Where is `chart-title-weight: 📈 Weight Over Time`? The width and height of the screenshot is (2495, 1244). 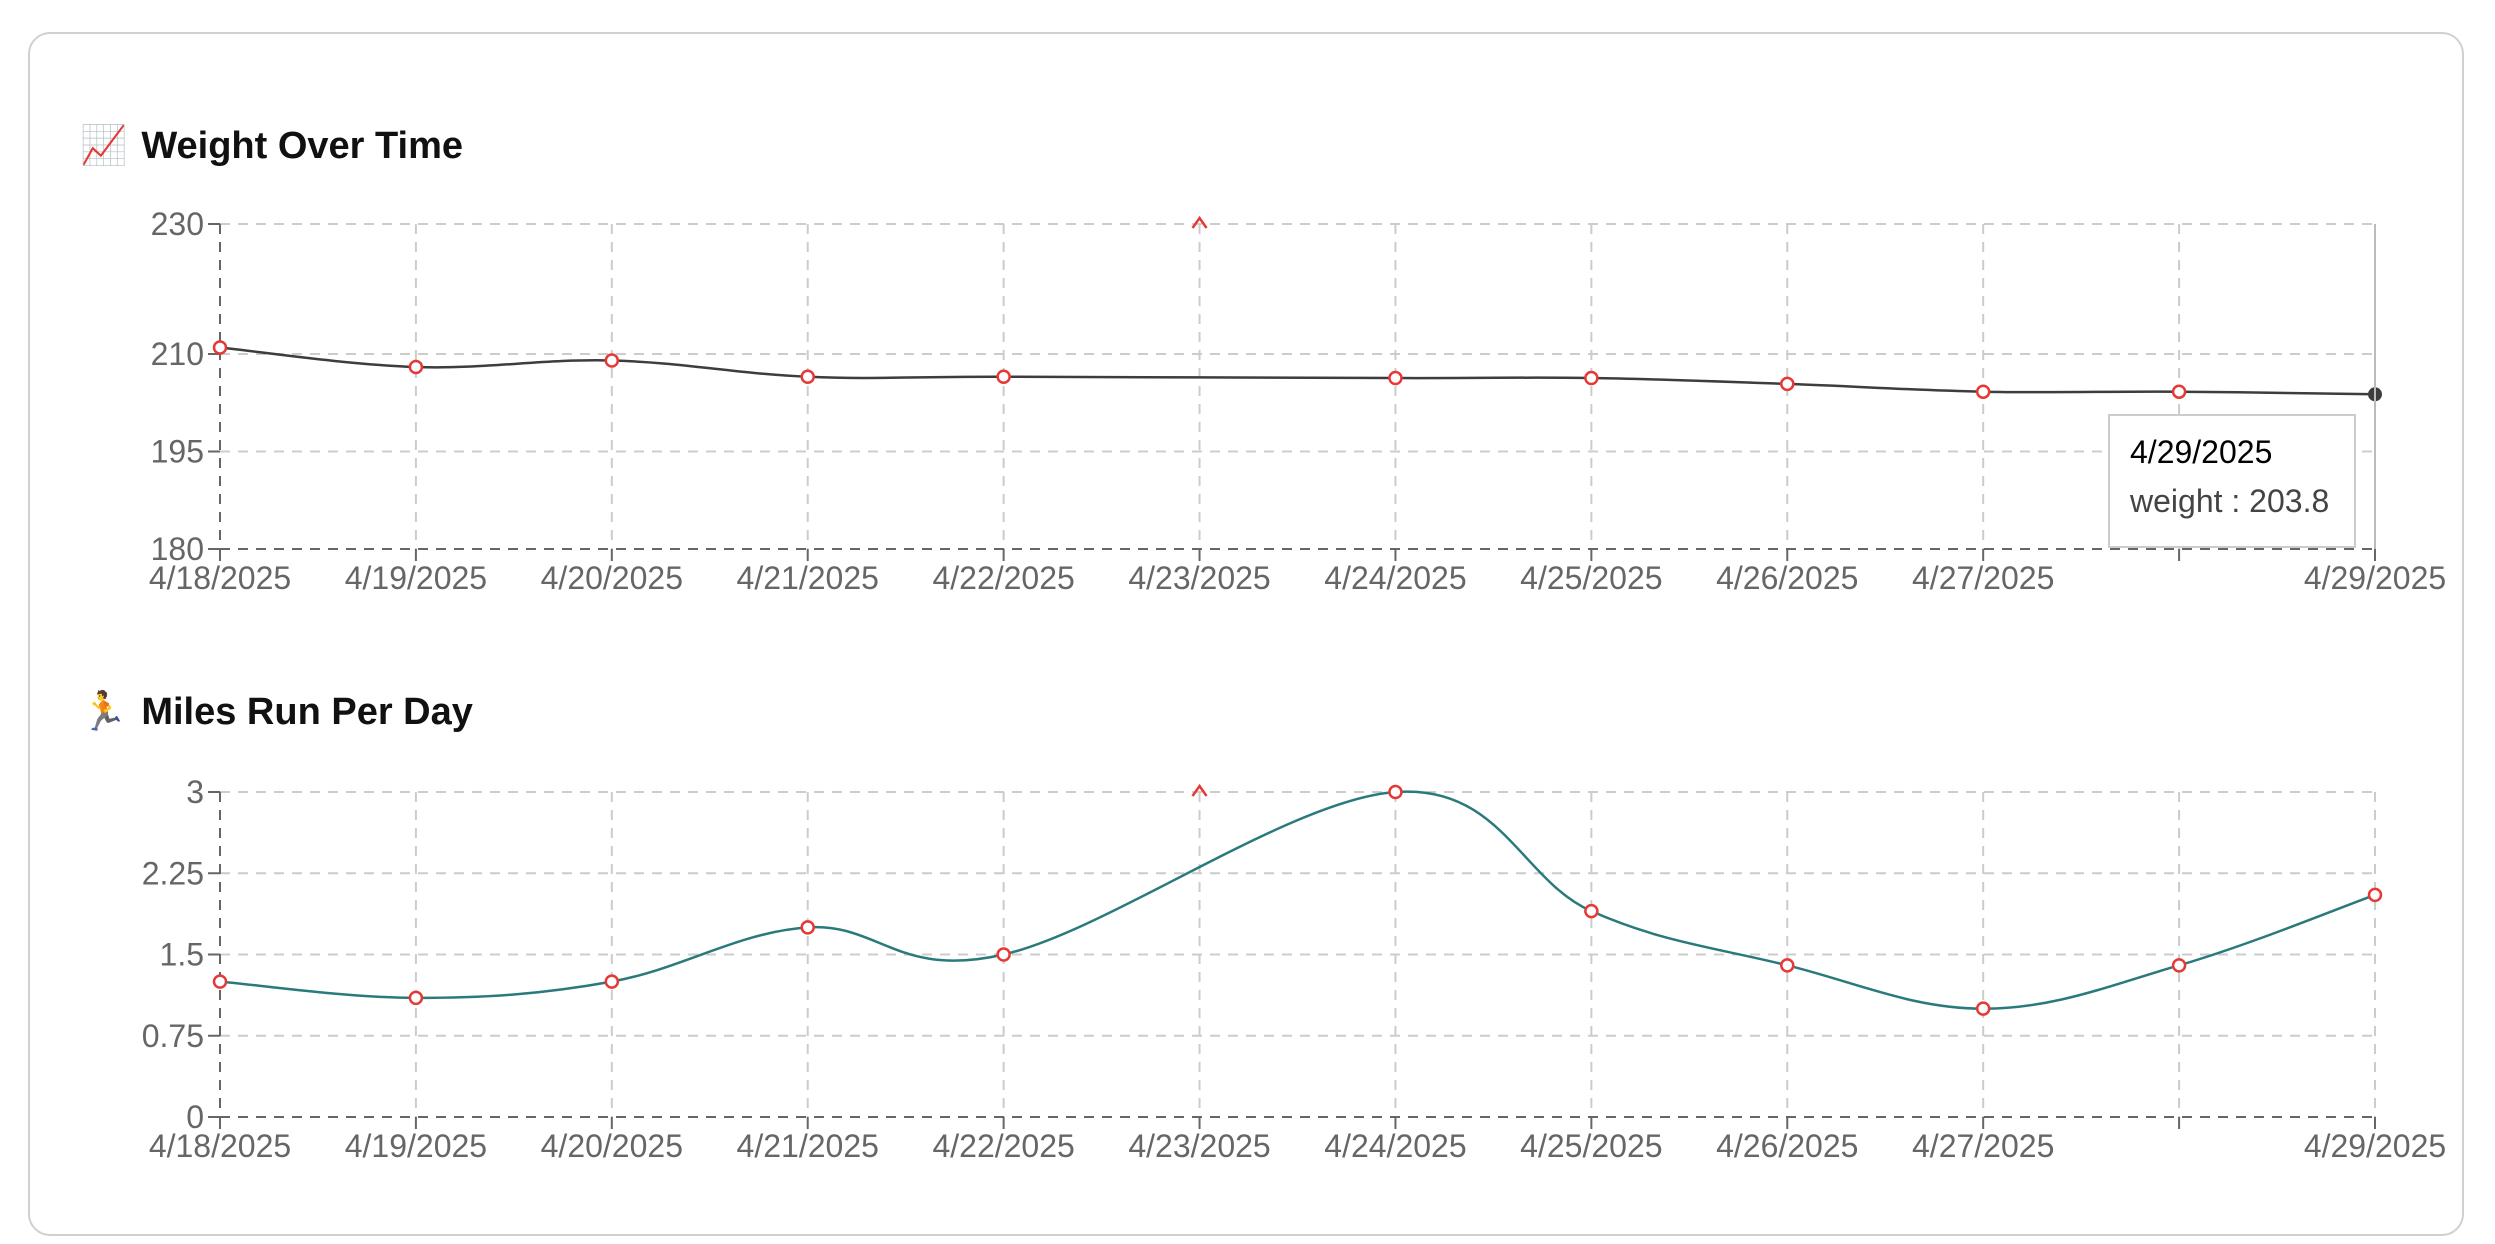
chart-title-weight: 📈 Weight Over Time is located at coordinates (271, 146).